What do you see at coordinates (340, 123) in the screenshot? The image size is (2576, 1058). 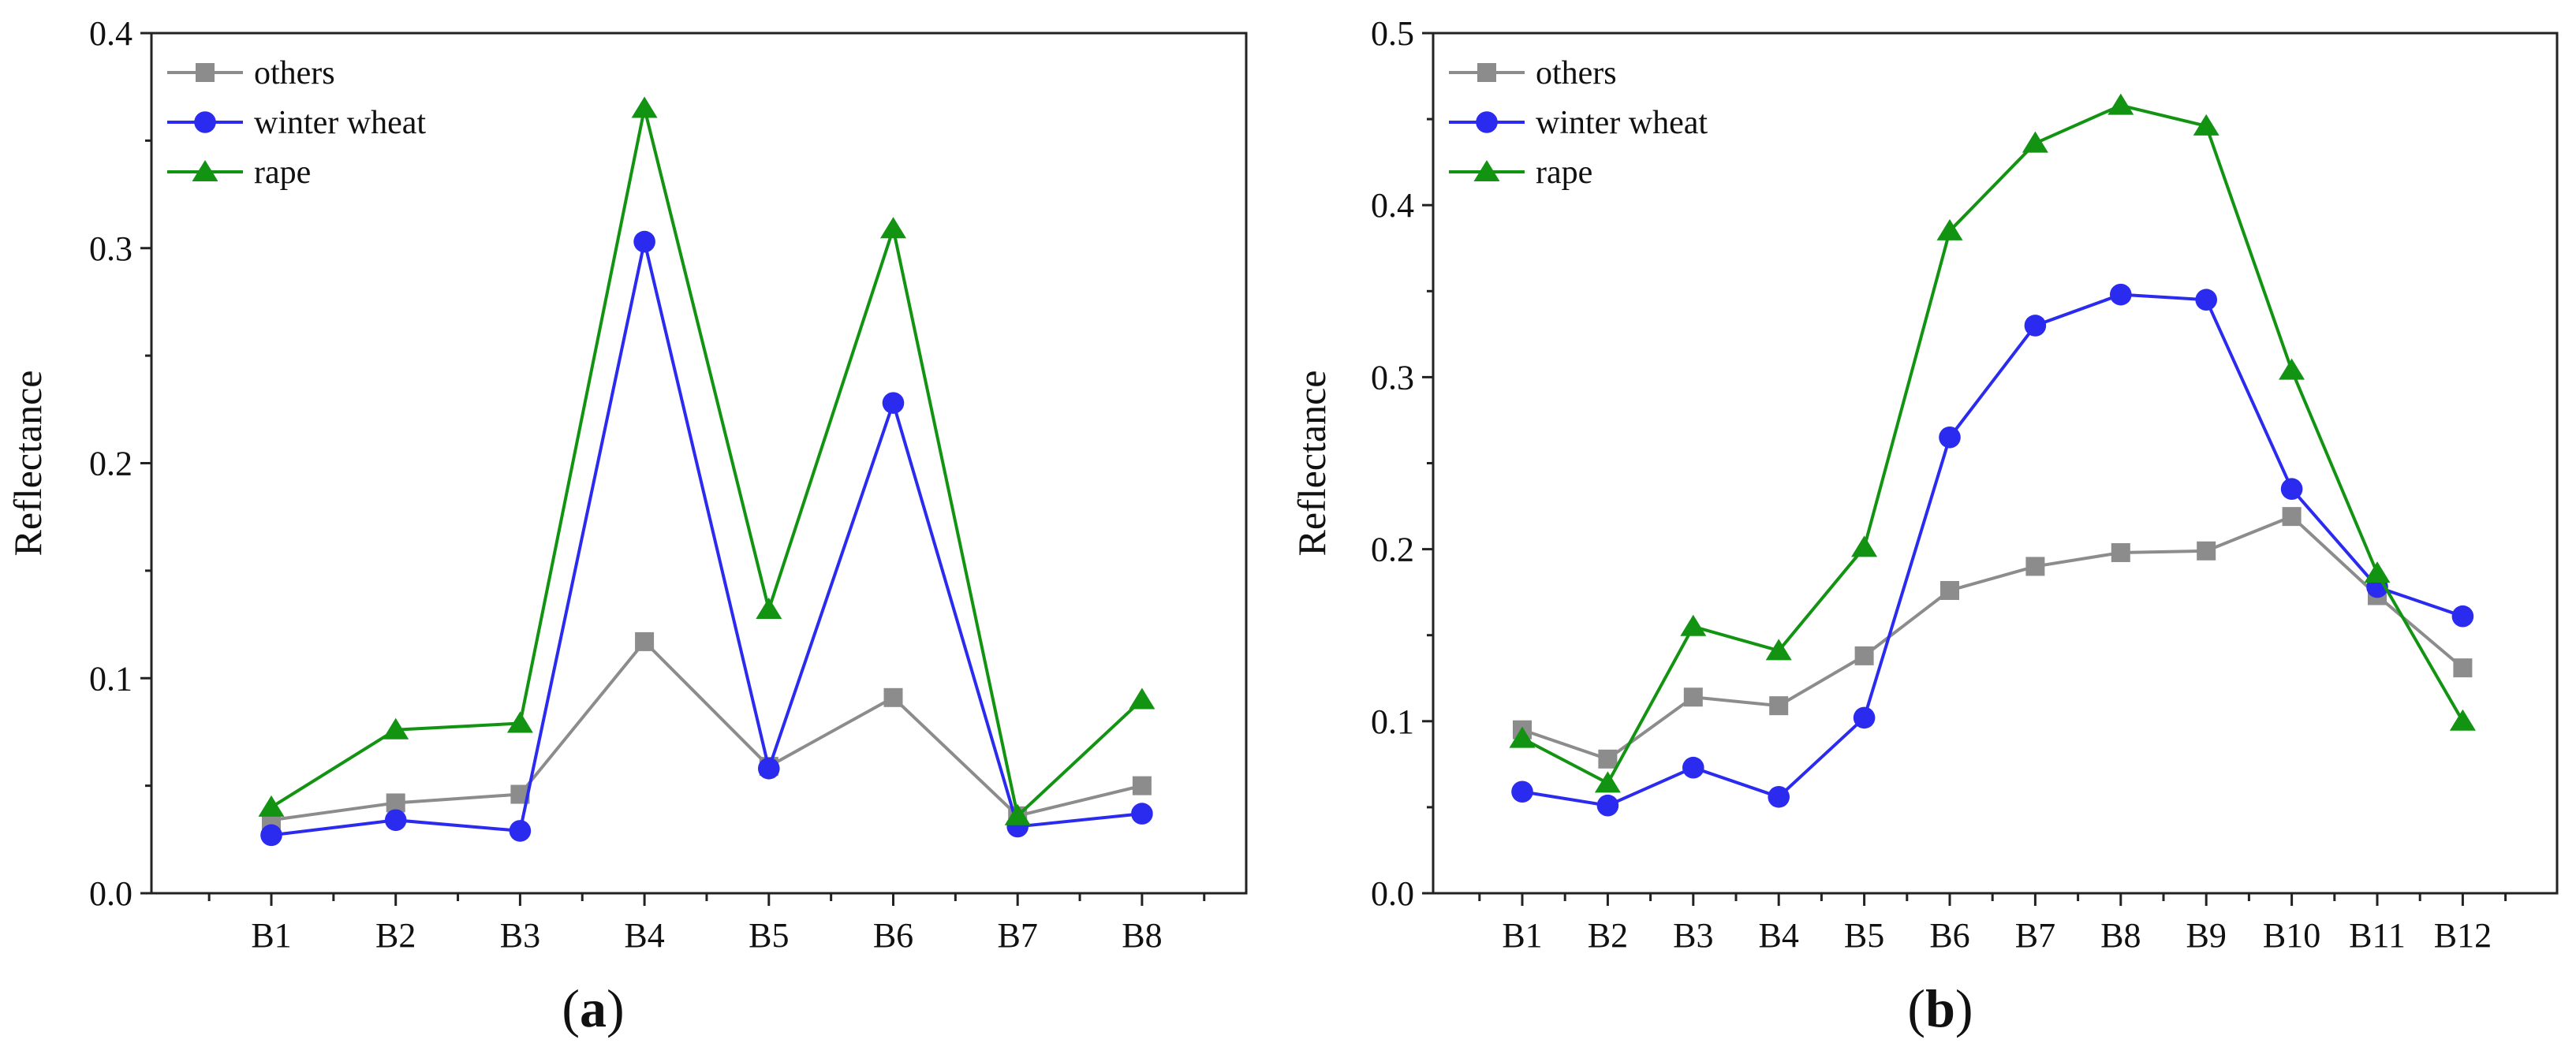 I see `panel-a-legend-winter-wheat-label: winter wheat` at bounding box center [340, 123].